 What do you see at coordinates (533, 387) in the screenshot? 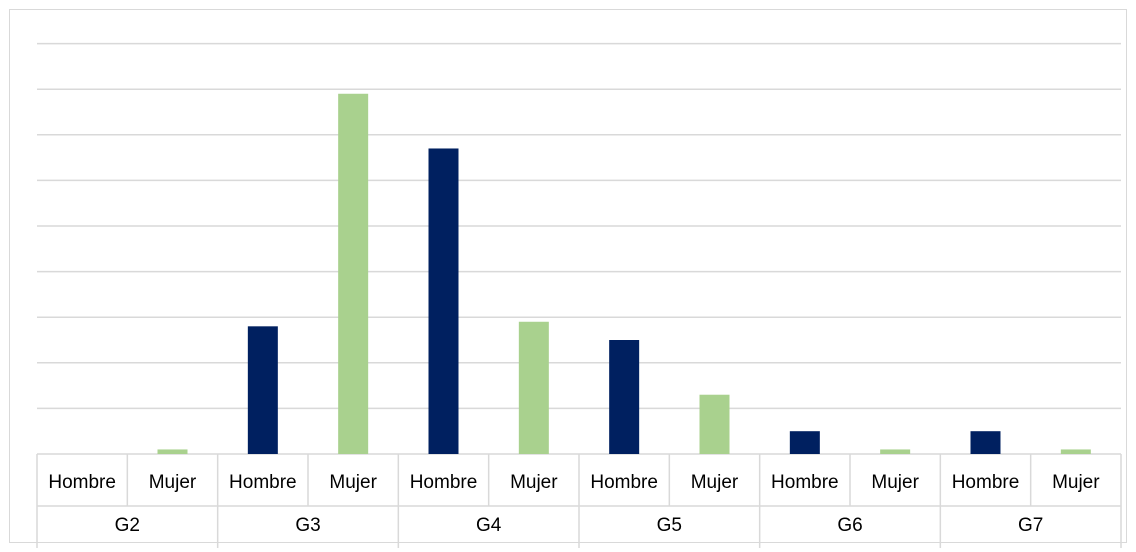
I see `bar-g4-mujer` at bounding box center [533, 387].